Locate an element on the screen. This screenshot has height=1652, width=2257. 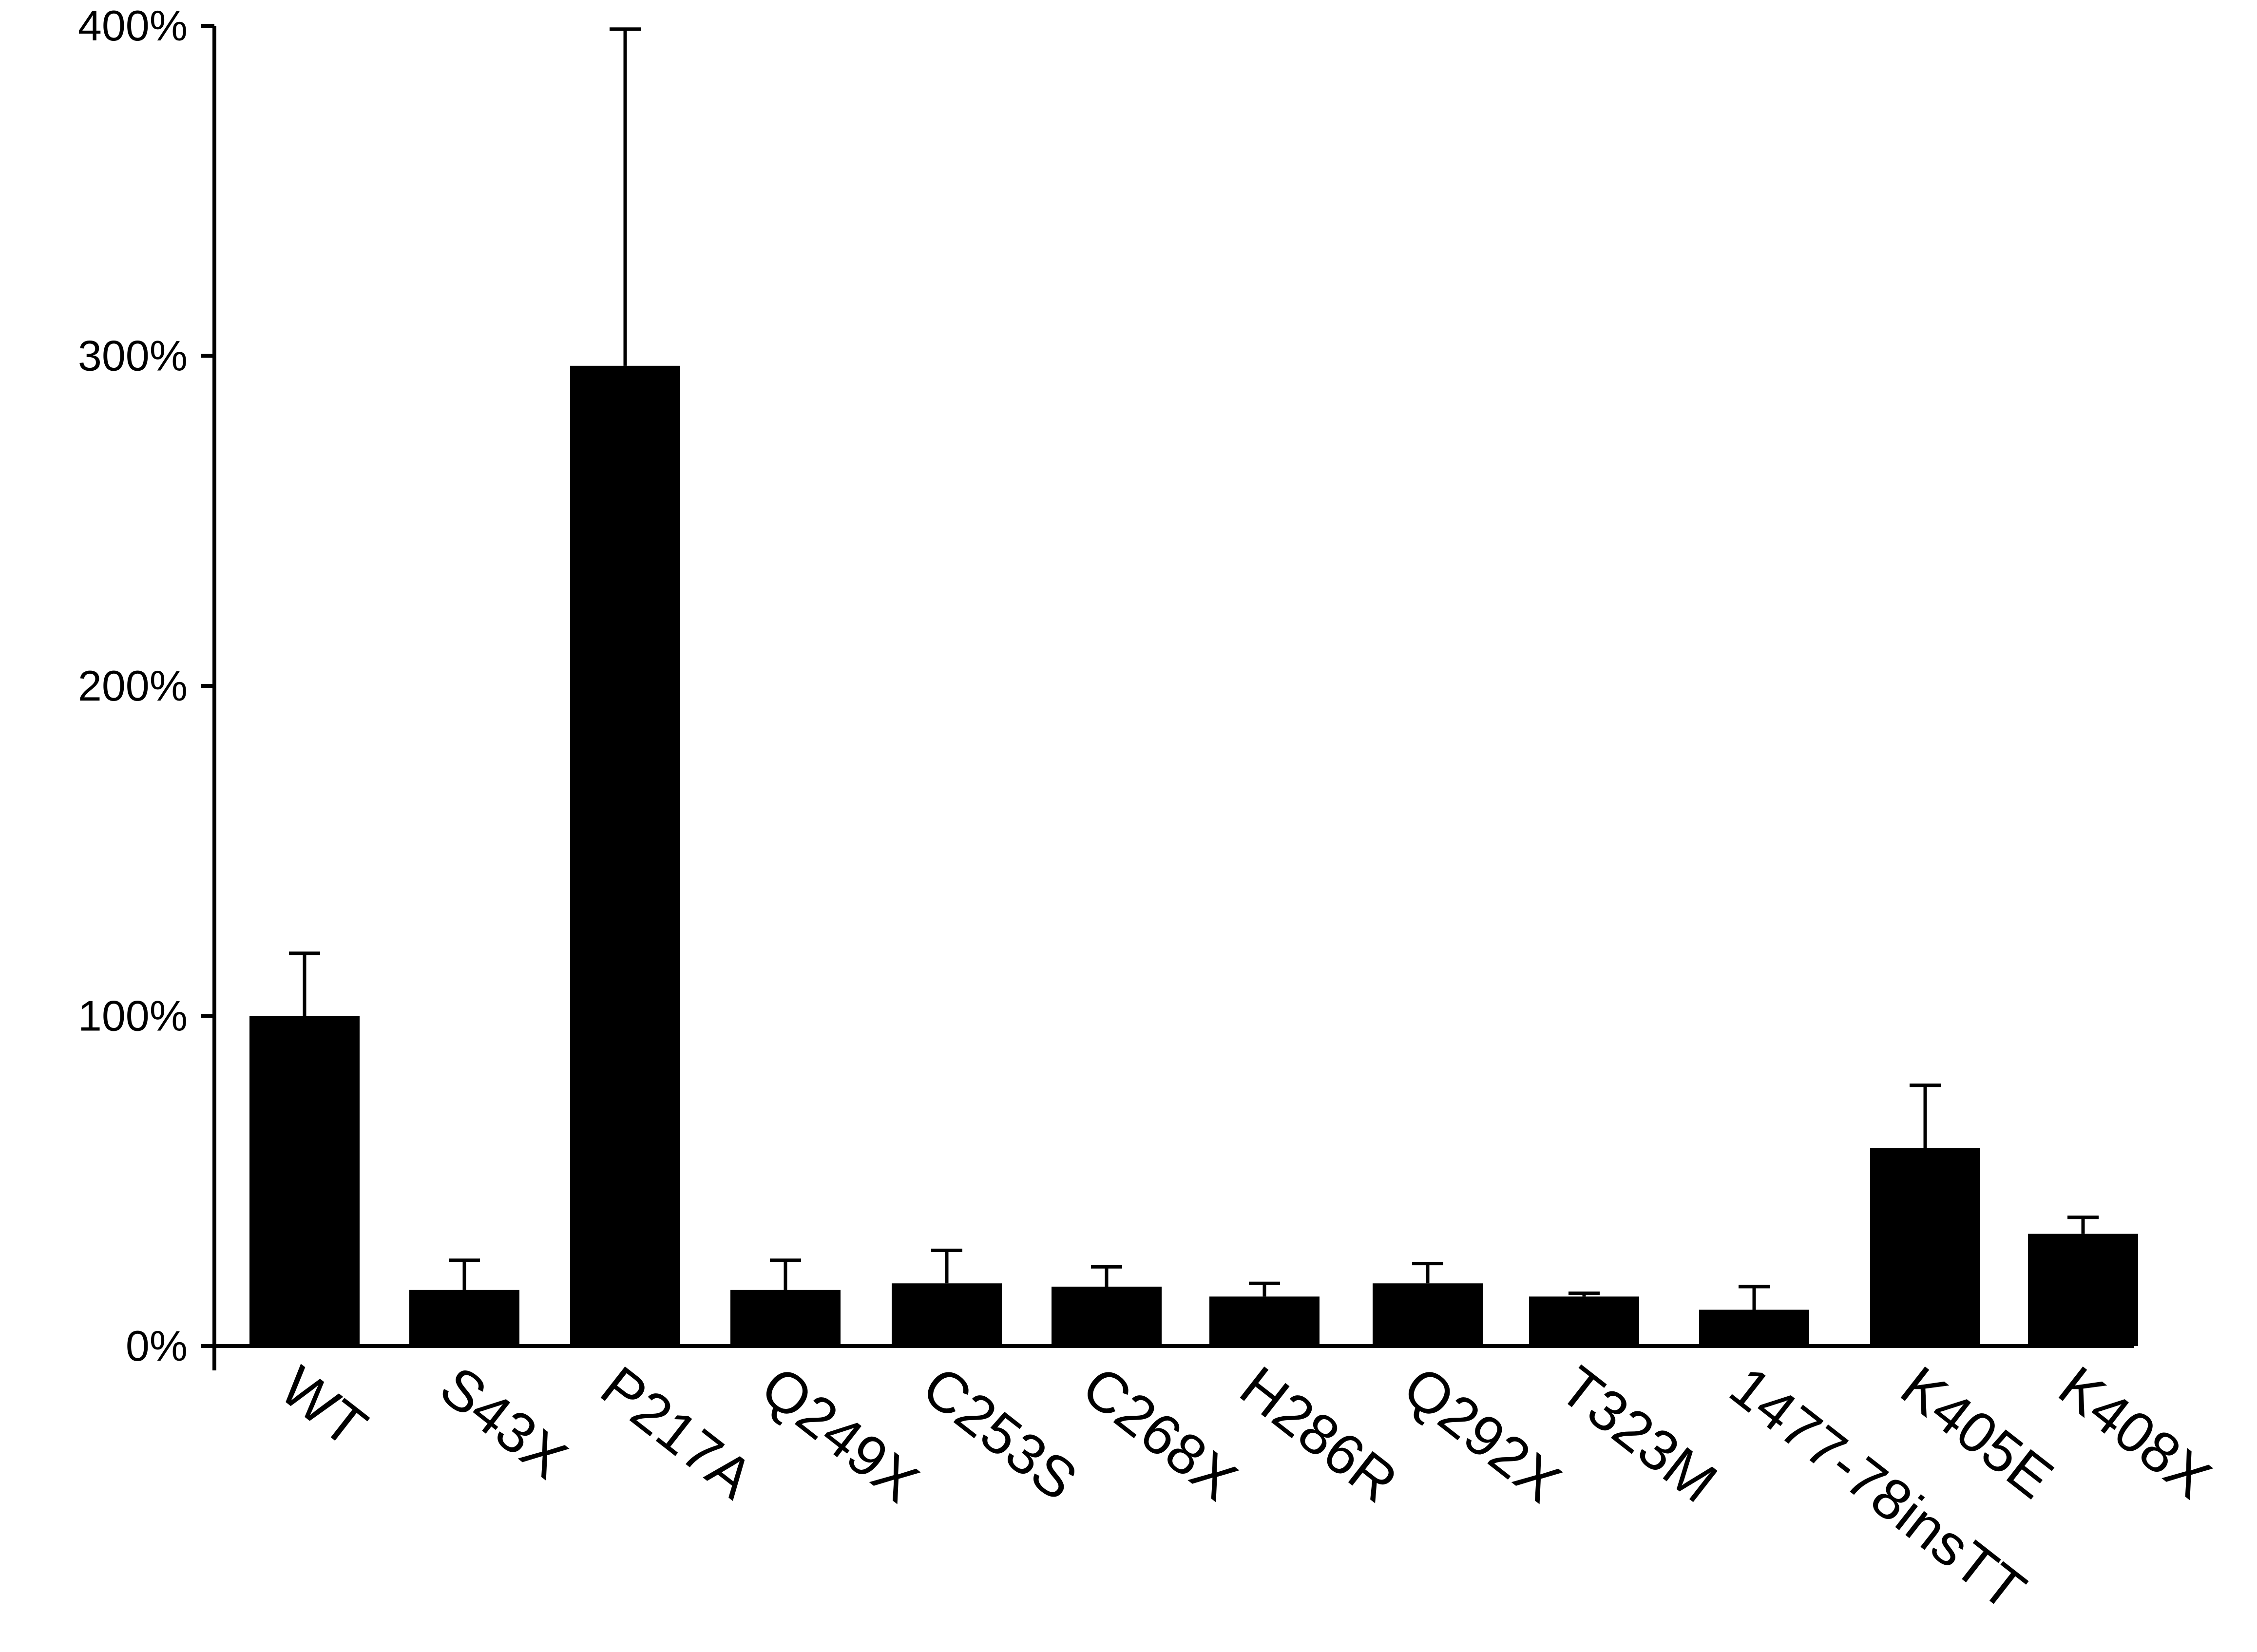
x-tick-label: Q249X is located at coordinates (839, 1434).